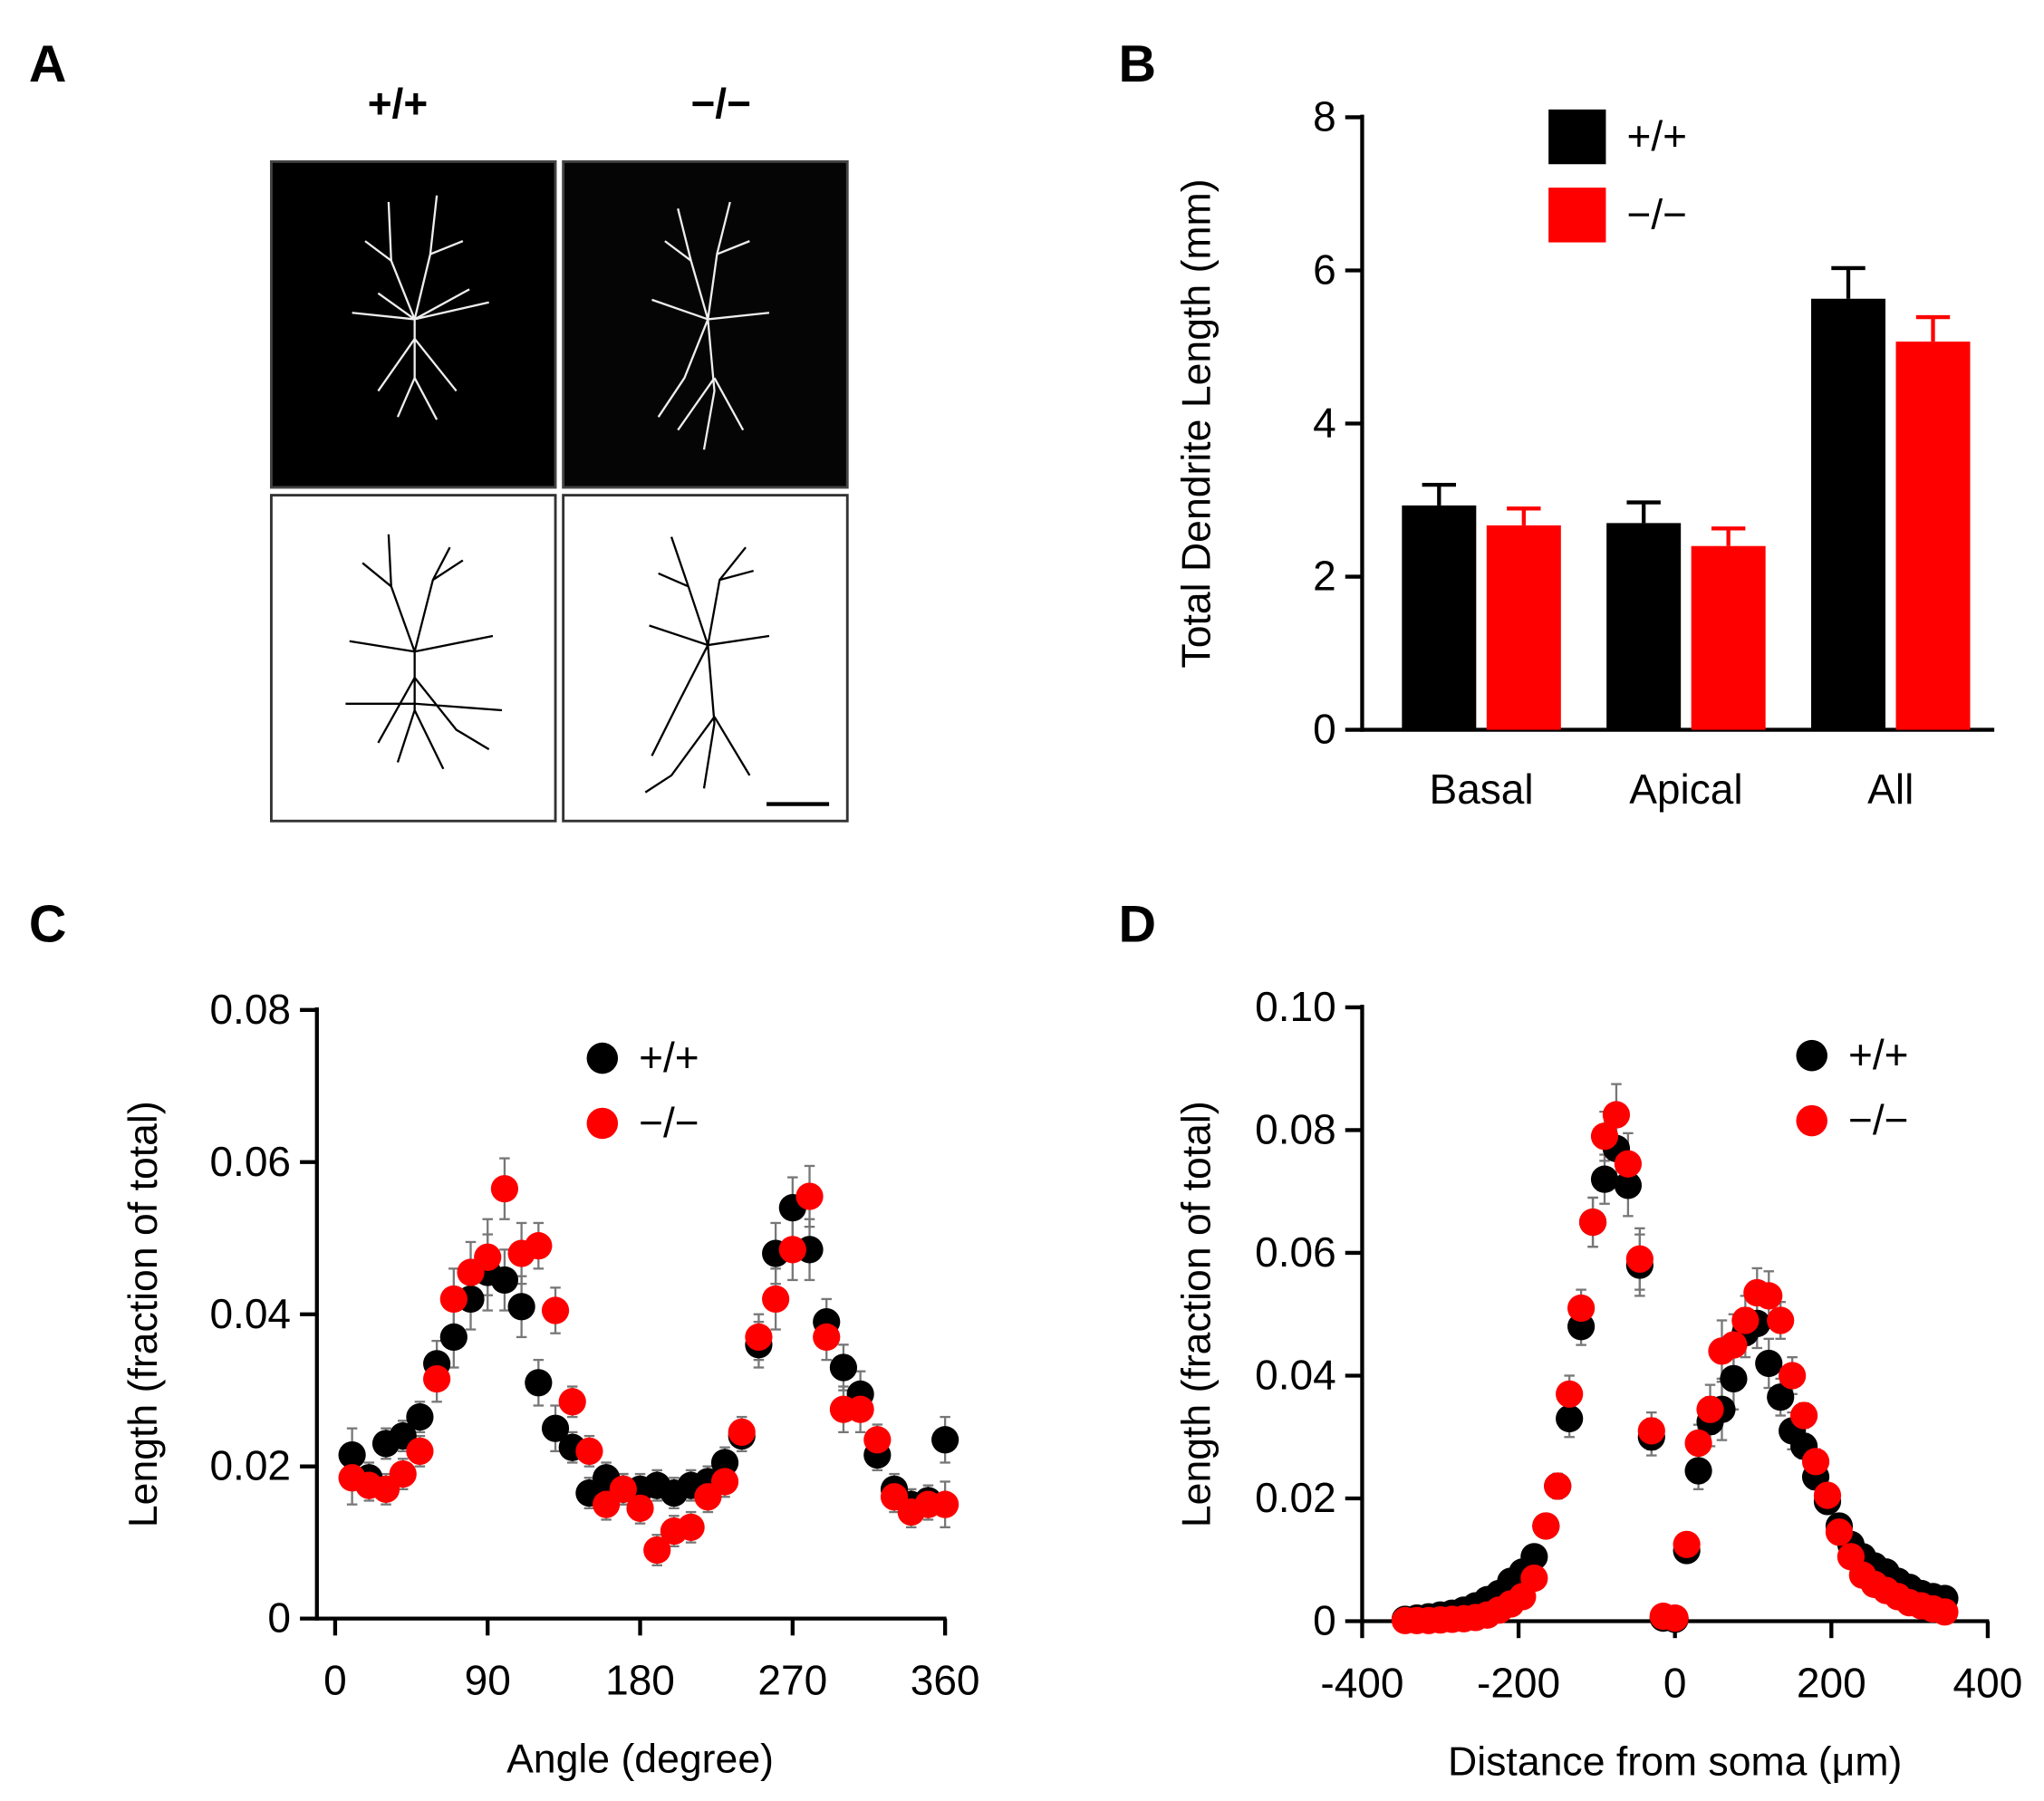 Image resolution: width=2044 pixels, height=1801 pixels. What do you see at coordinates (792, 1680) in the screenshot?
I see `x-tick-label: 270` at bounding box center [792, 1680].